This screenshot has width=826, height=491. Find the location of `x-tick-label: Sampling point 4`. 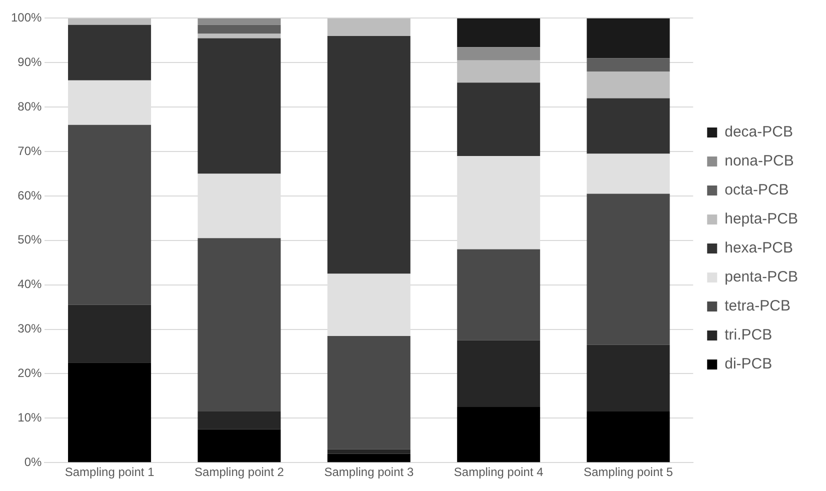

x-tick-label: Sampling point 4 is located at coordinates (499, 472).